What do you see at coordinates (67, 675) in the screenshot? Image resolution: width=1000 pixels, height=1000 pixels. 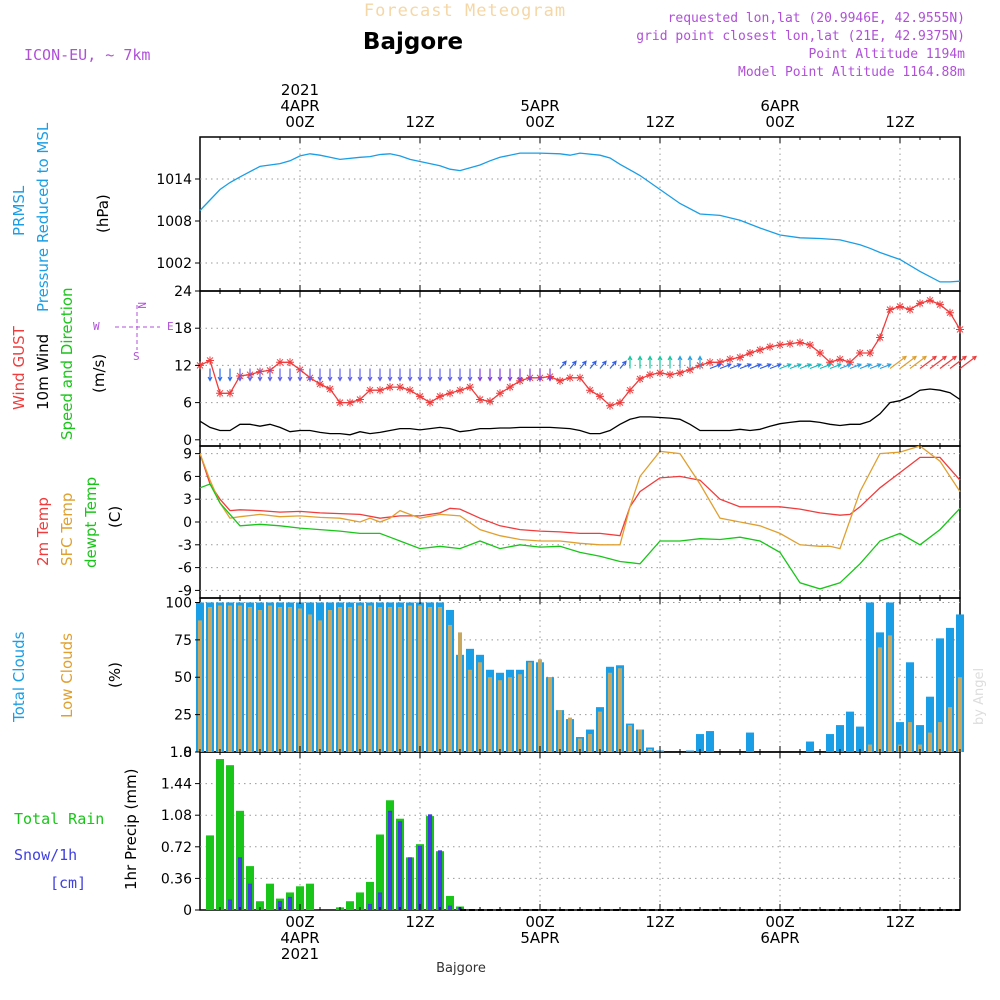 I see `cloud-label-2: Low Clouds` at bounding box center [67, 675].